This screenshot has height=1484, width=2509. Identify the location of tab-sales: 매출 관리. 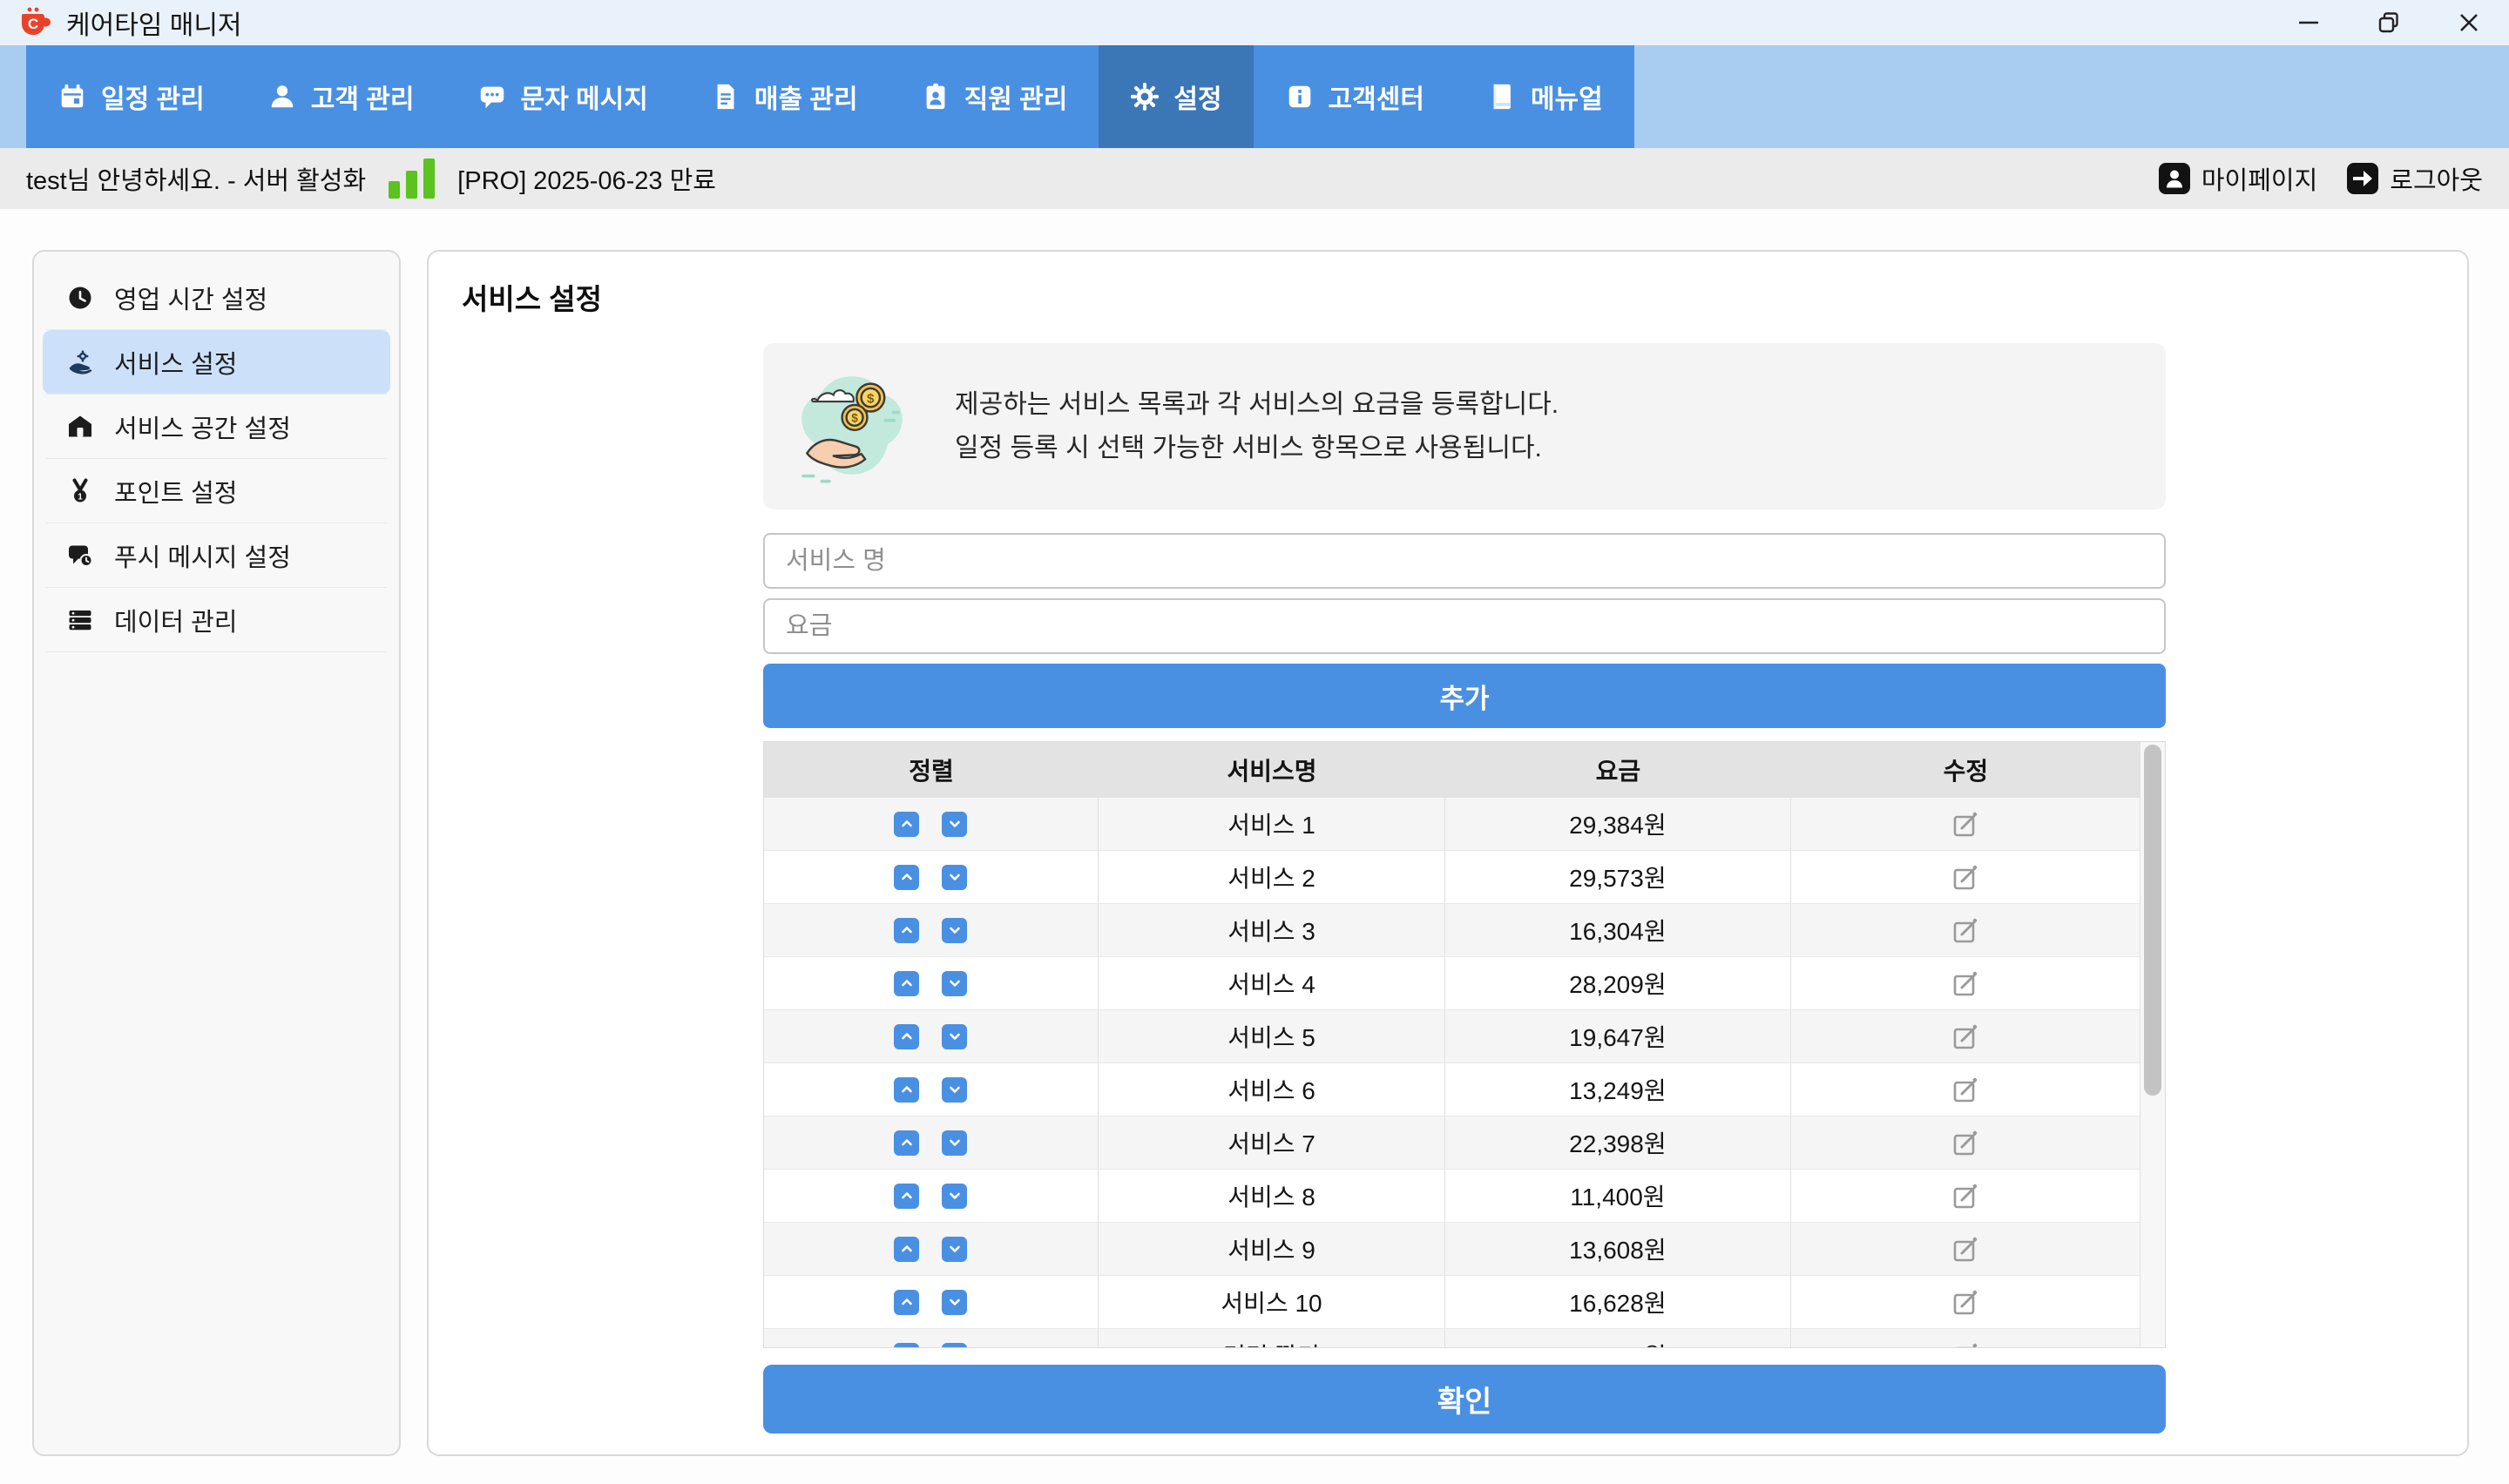
(784, 96).